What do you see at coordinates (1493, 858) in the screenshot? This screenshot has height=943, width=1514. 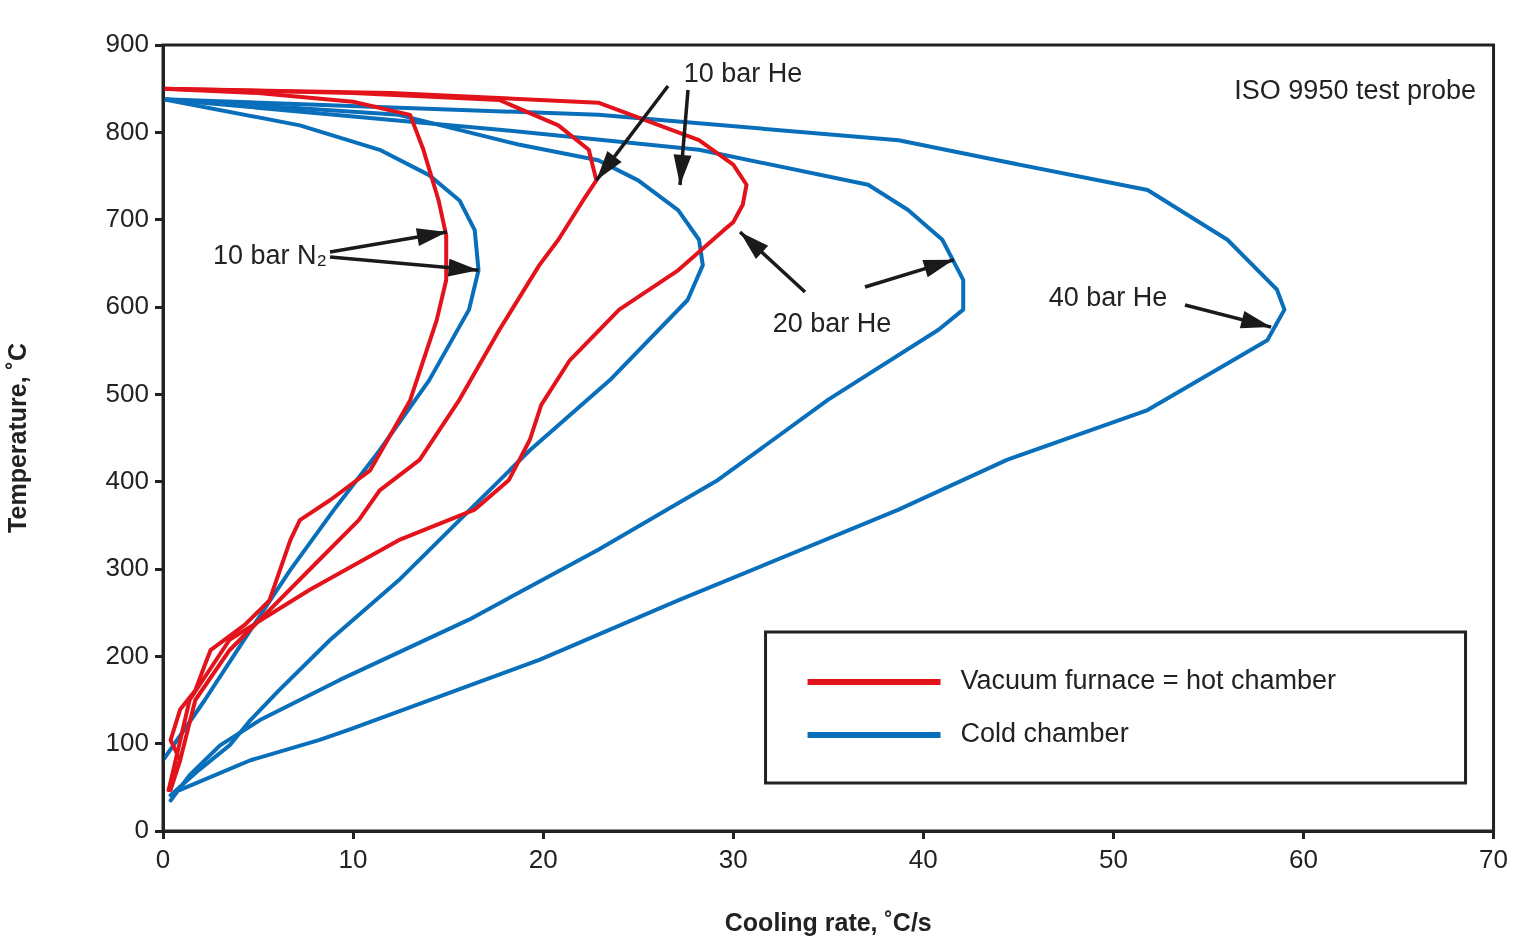 I see `x-tick-label: 70` at bounding box center [1493, 858].